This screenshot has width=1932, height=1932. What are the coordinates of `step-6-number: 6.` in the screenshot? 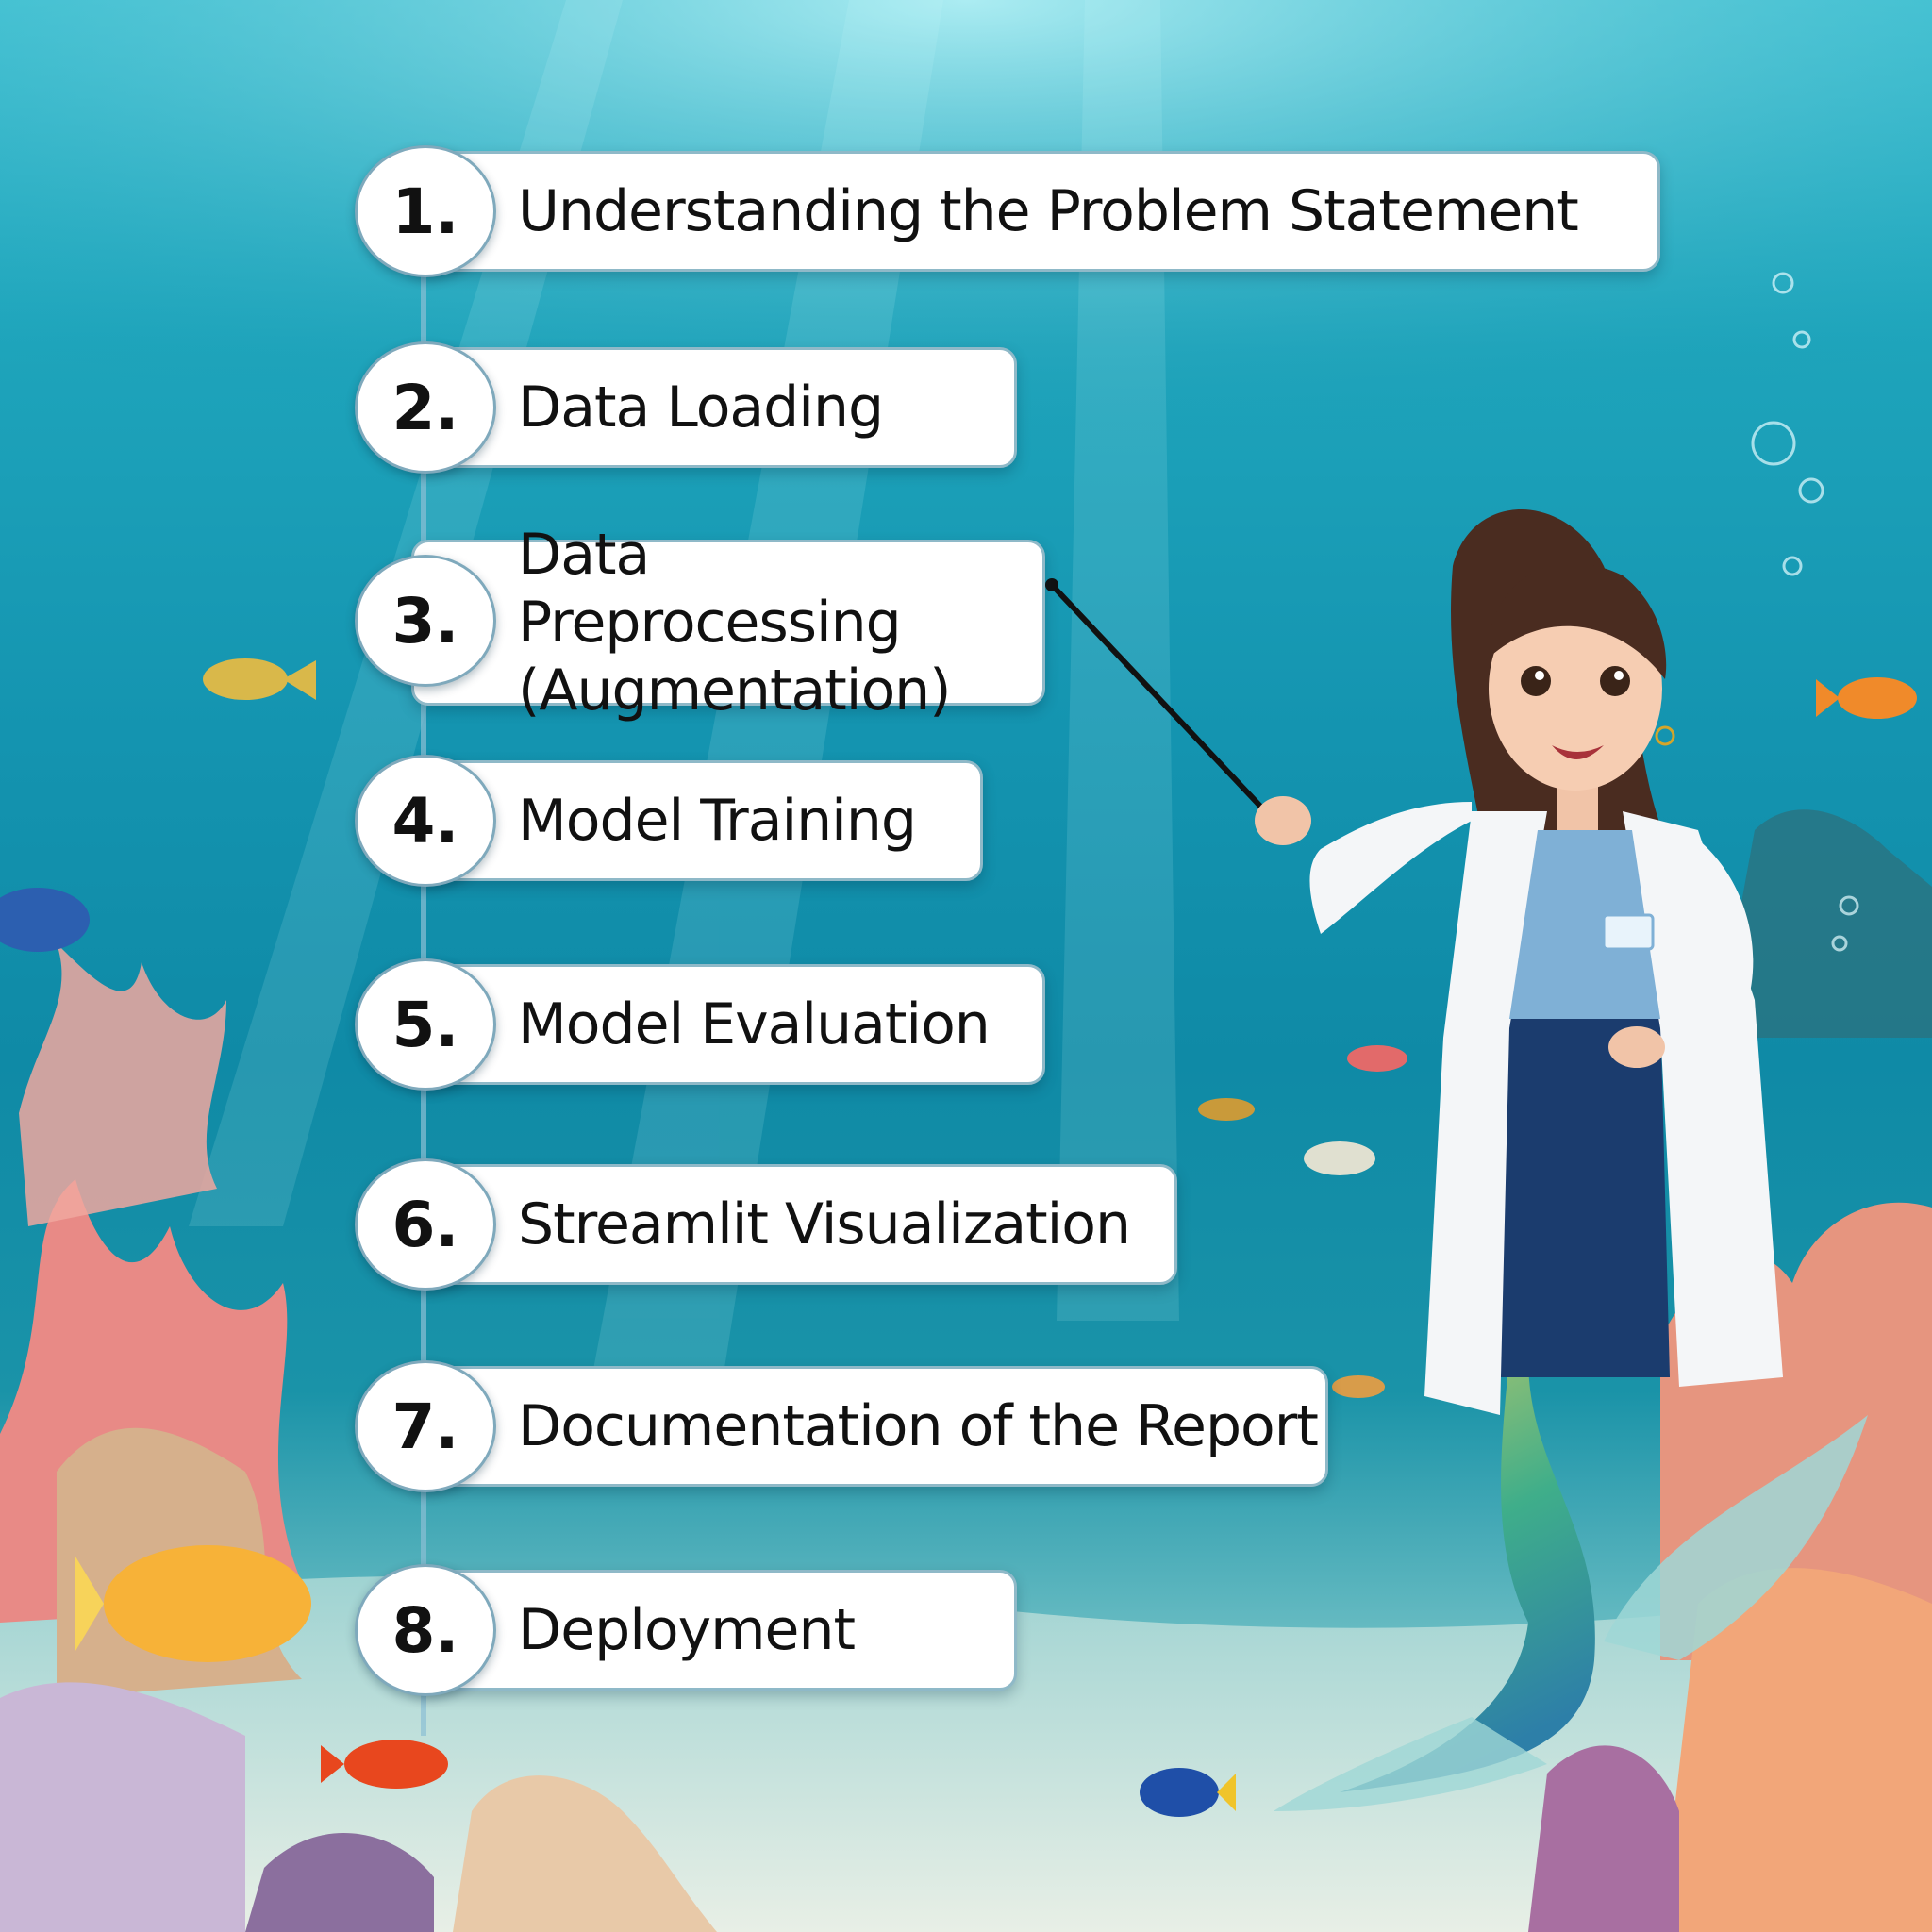 It's located at (426, 1224).